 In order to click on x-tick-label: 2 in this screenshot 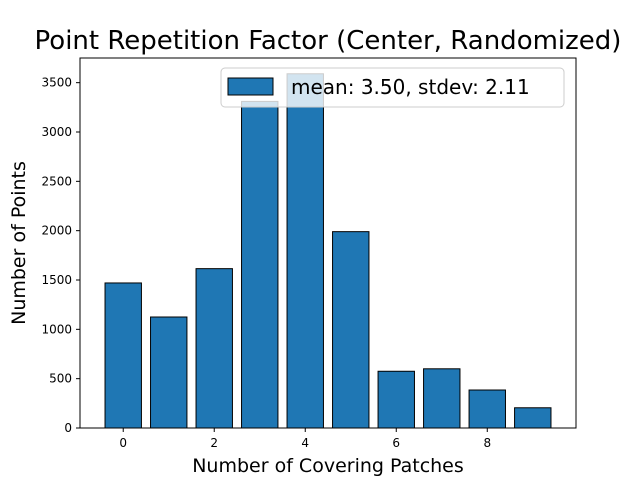, I will do `click(214, 443)`.